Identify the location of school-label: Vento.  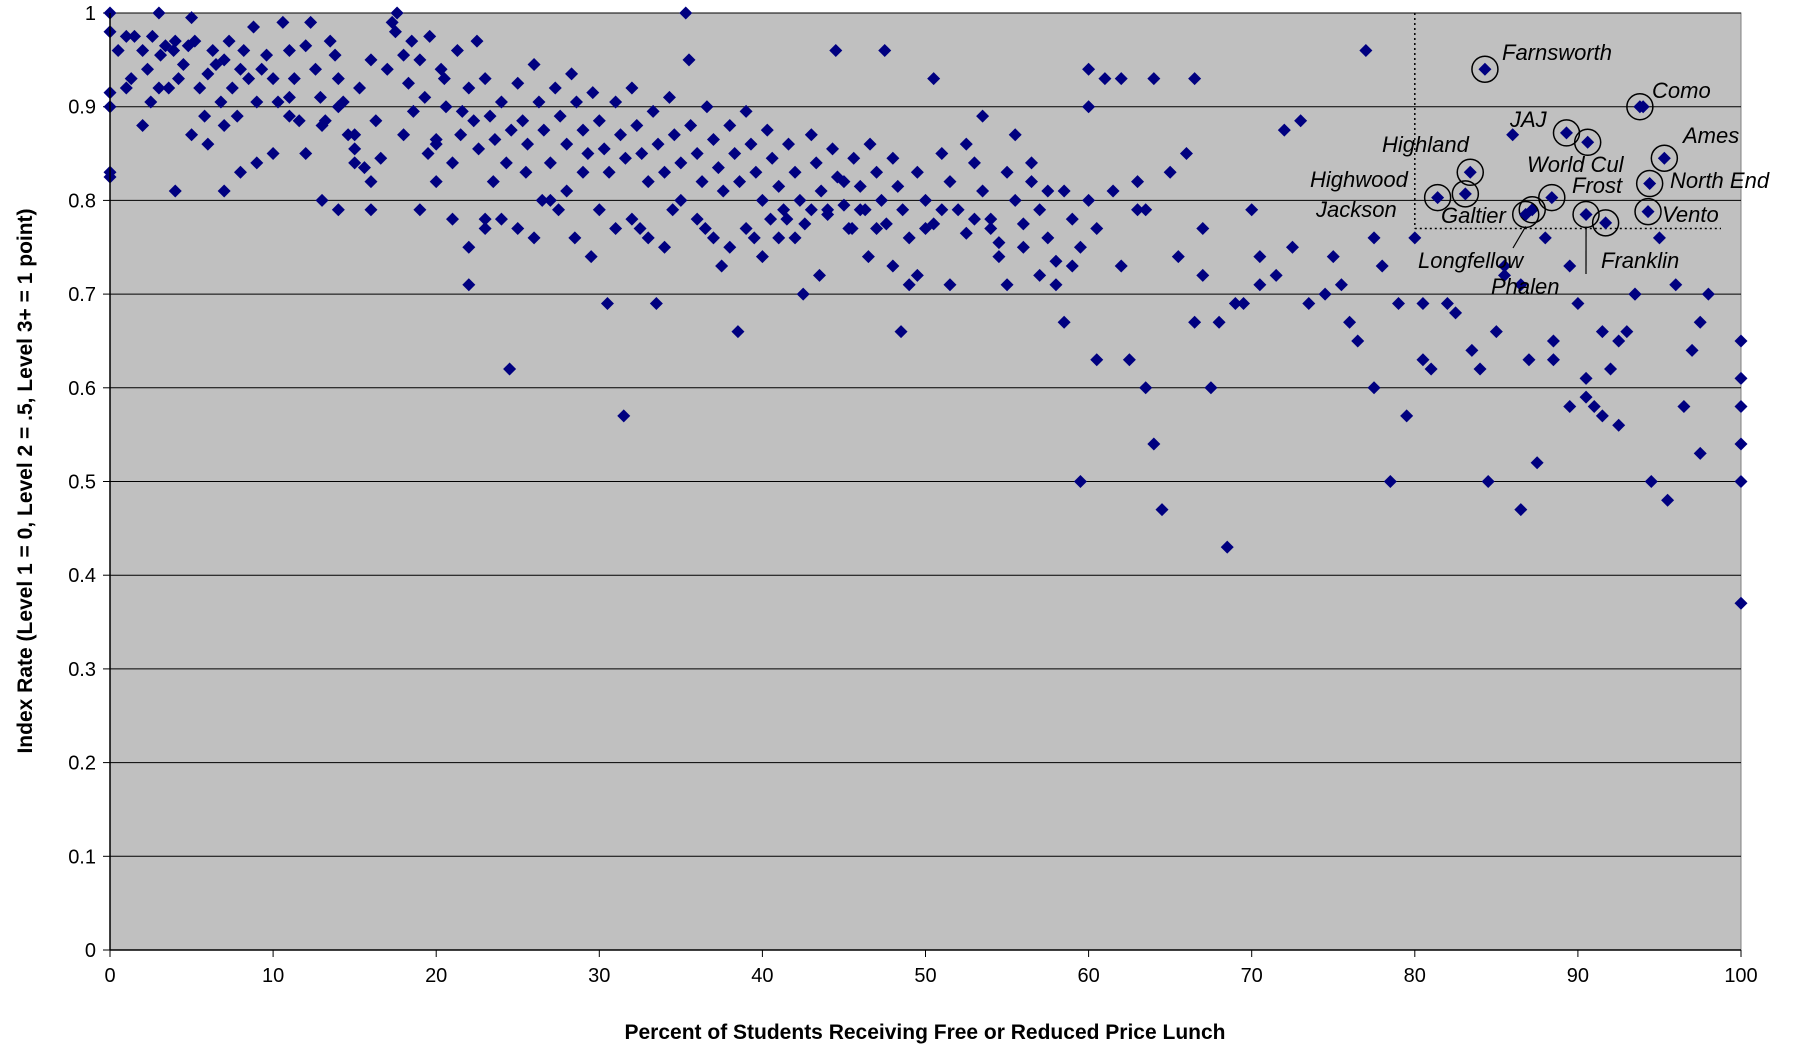
(1690, 214).